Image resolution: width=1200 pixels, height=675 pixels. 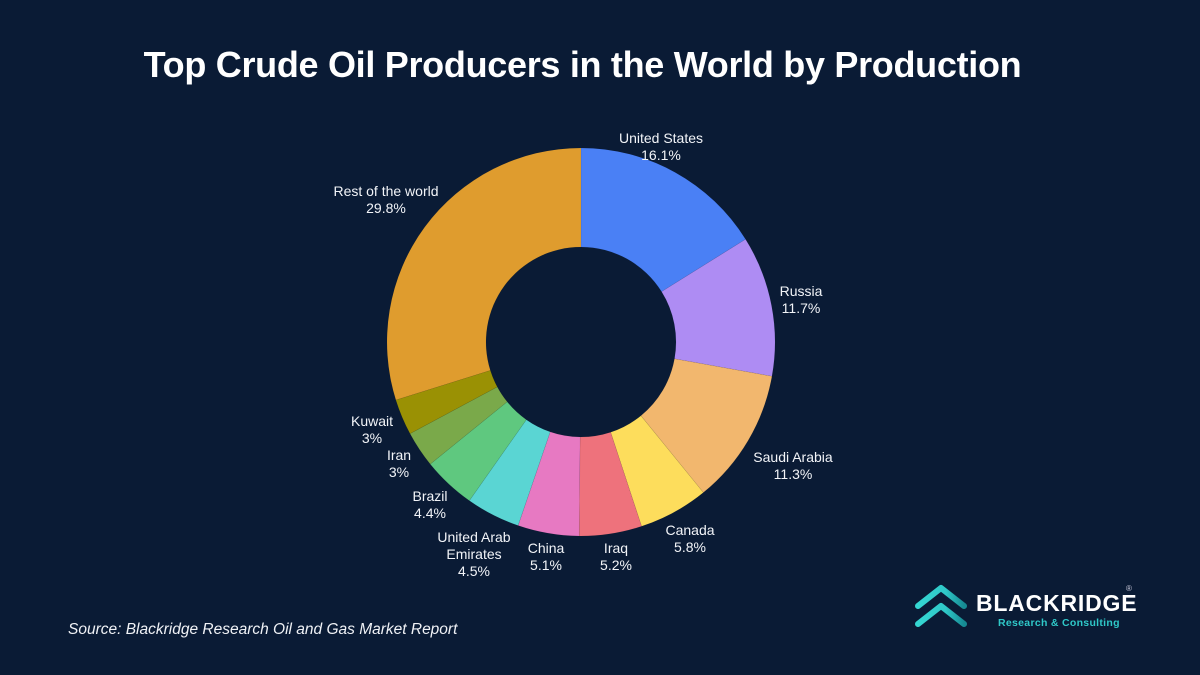 I want to click on slice-label-value: 4.4%, so click(x=430, y=513).